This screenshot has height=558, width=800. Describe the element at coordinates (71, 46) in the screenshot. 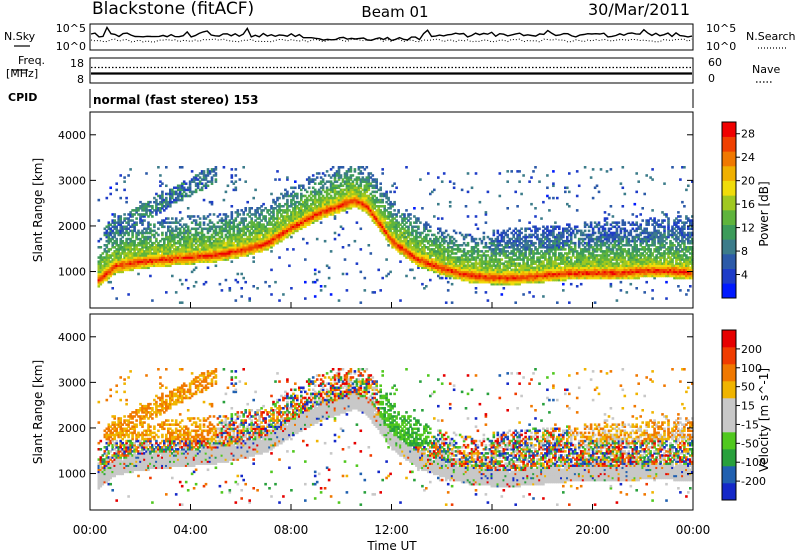

I see `noise-tick-left-bottom: 10^0` at that location.